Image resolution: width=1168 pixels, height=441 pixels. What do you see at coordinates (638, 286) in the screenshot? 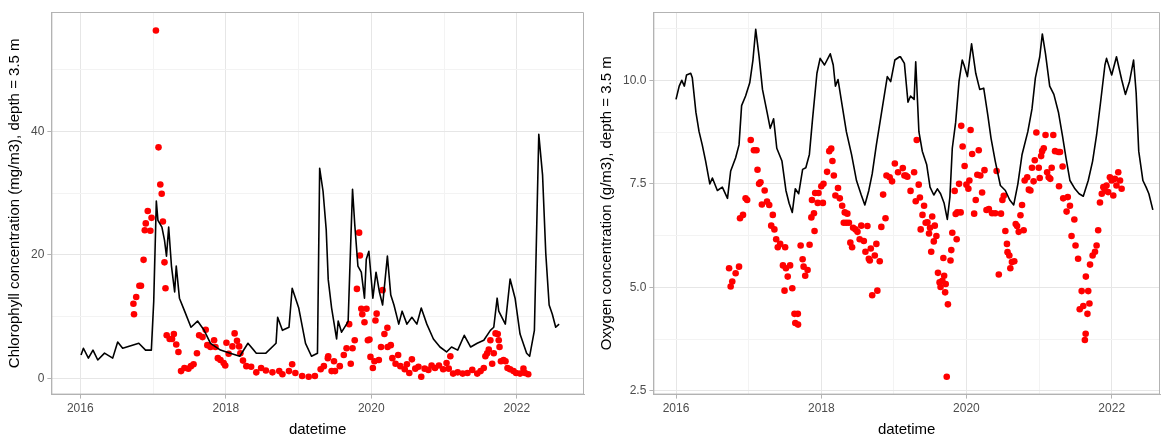
I see `y-tick-label: 5.0` at bounding box center [638, 286].